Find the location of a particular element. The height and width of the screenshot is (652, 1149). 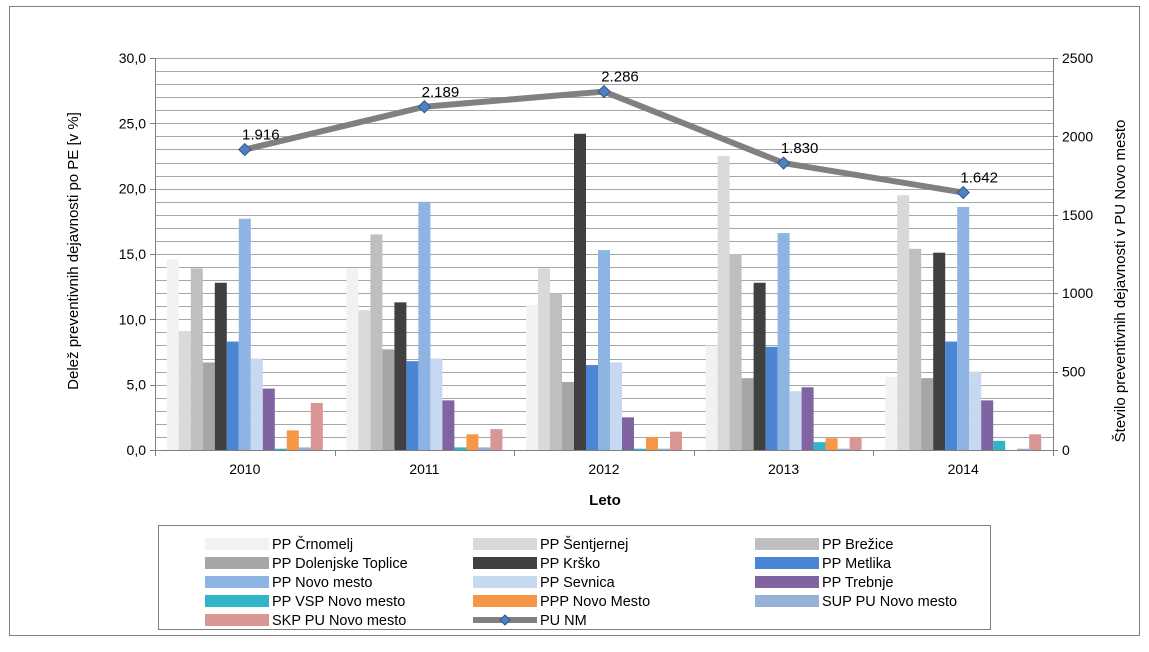

legend-marker is located at coordinates (505, 620).